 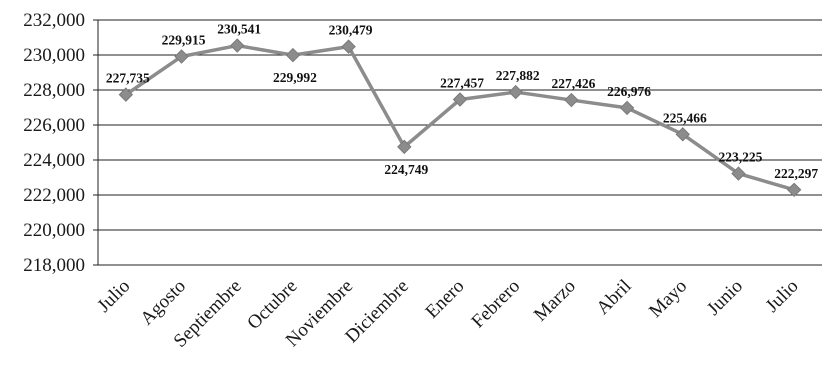 What do you see at coordinates (518, 75) in the screenshot?
I see `data-label: 227,882` at bounding box center [518, 75].